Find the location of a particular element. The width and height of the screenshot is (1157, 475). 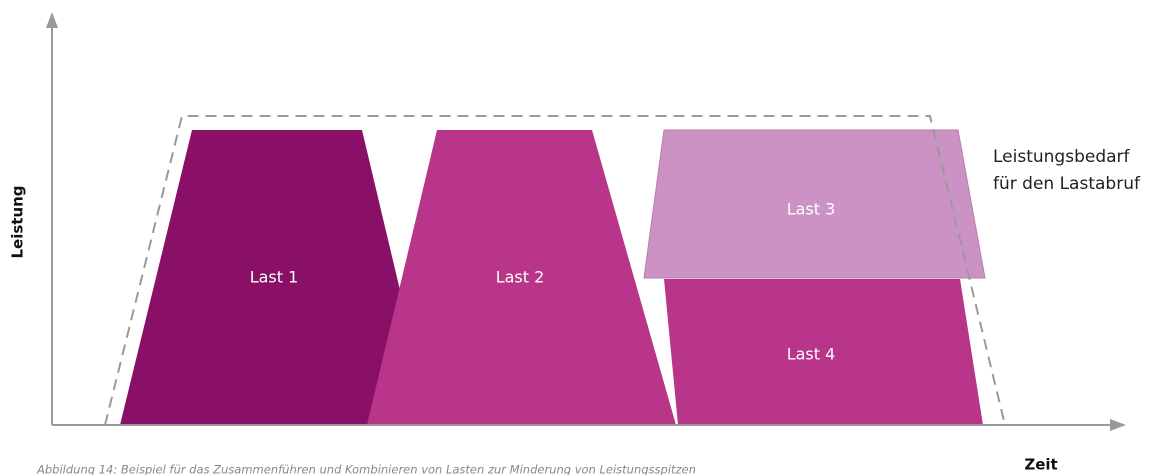

y-axis-arrow is located at coordinates (52, 20).